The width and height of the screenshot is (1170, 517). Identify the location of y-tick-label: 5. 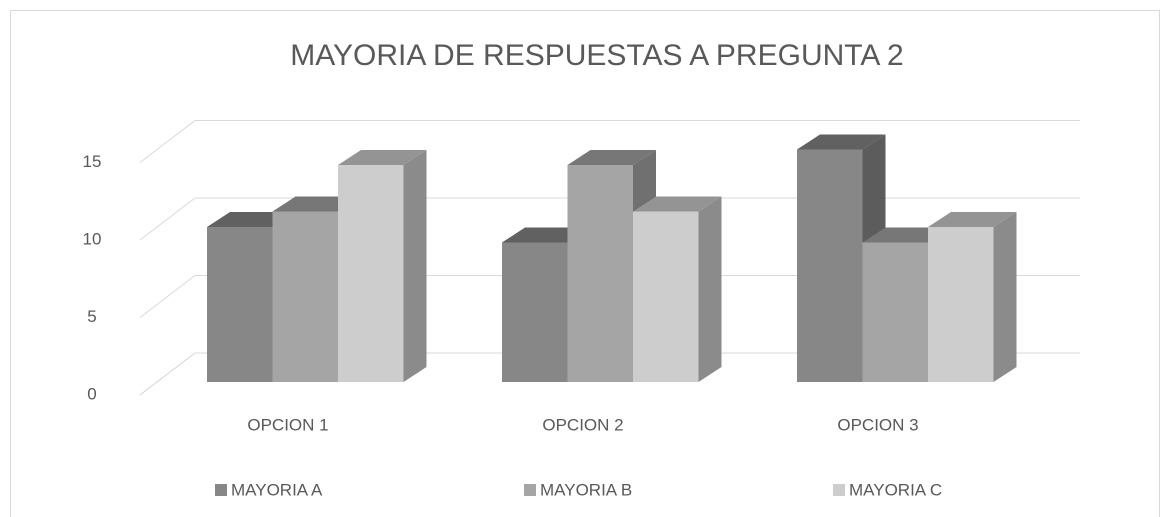
(91, 316).